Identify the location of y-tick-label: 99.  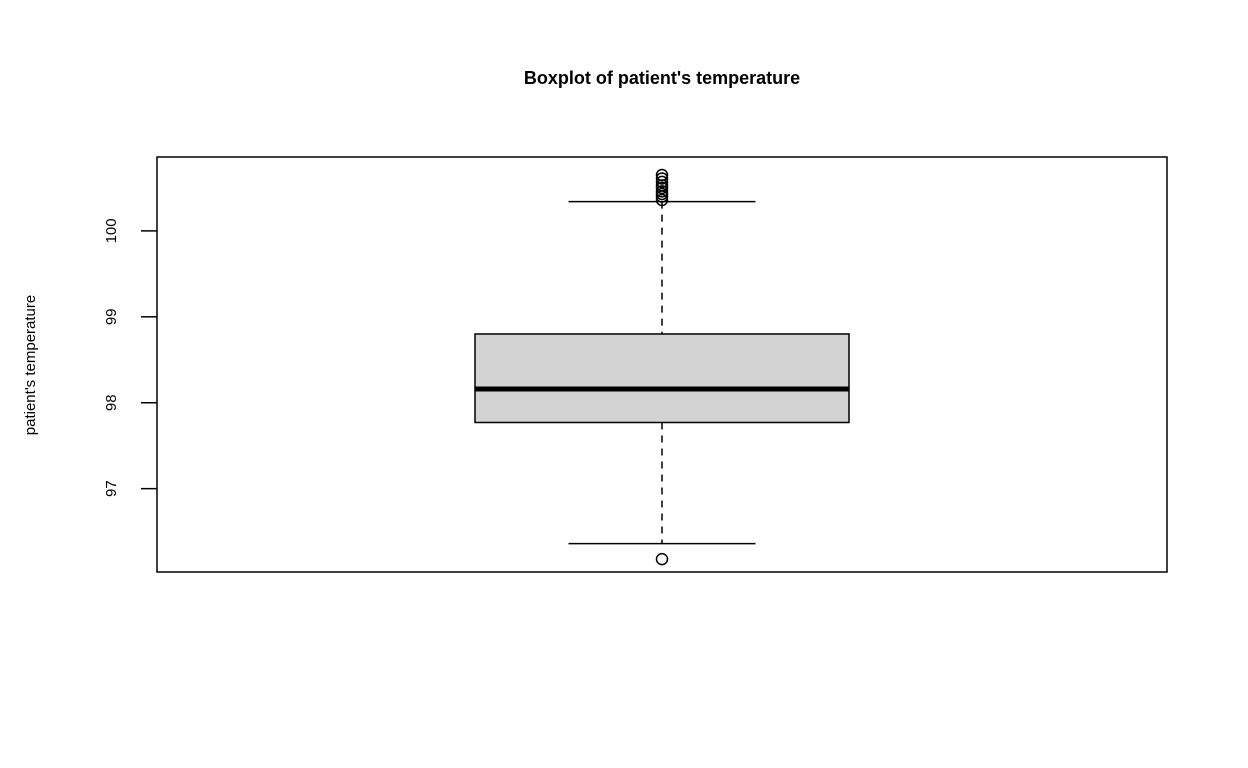
(111, 316).